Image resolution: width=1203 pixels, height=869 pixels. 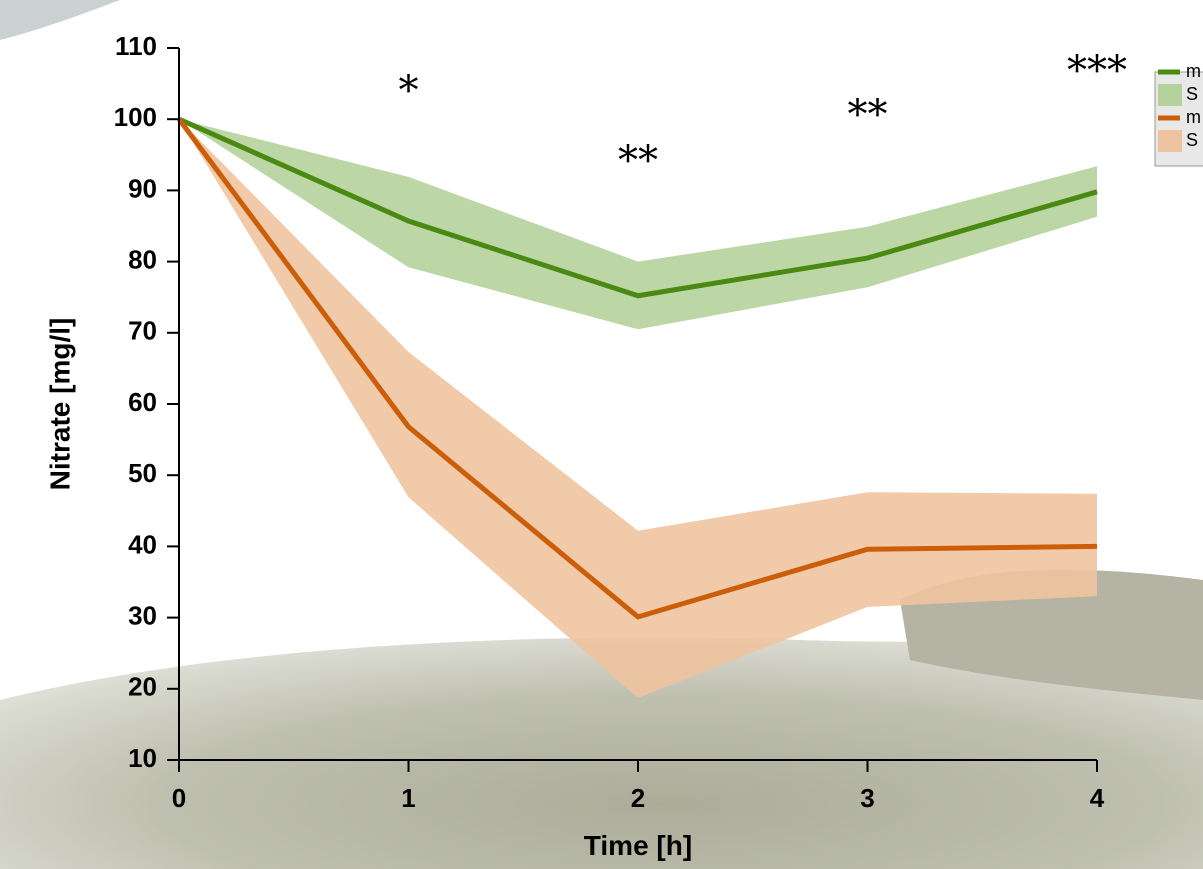 What do you see at coordinates (409, 91) in the screenshot?
I see `significance-mark: *` at bounding box center [409, 91].